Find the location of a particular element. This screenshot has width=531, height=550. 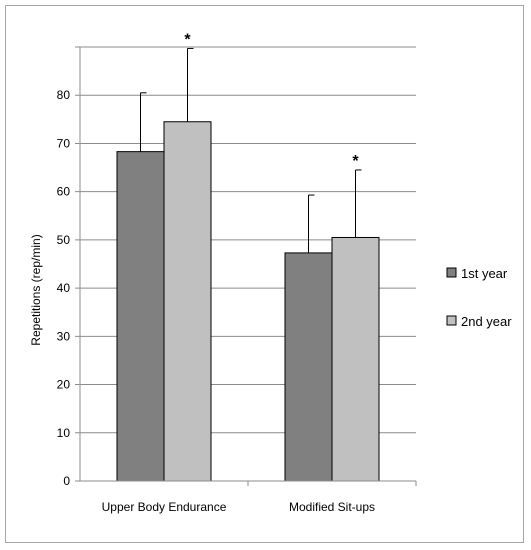

y-axis-ticks: 0 10 20 30 40 50 60 70 80 is located at coordinates (64, 288).